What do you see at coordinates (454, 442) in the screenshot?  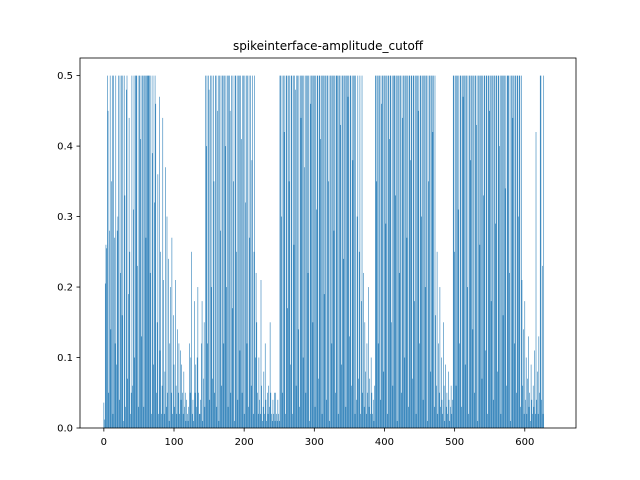 I see `x-tick-label: 500` at bounding box center [454, 442].